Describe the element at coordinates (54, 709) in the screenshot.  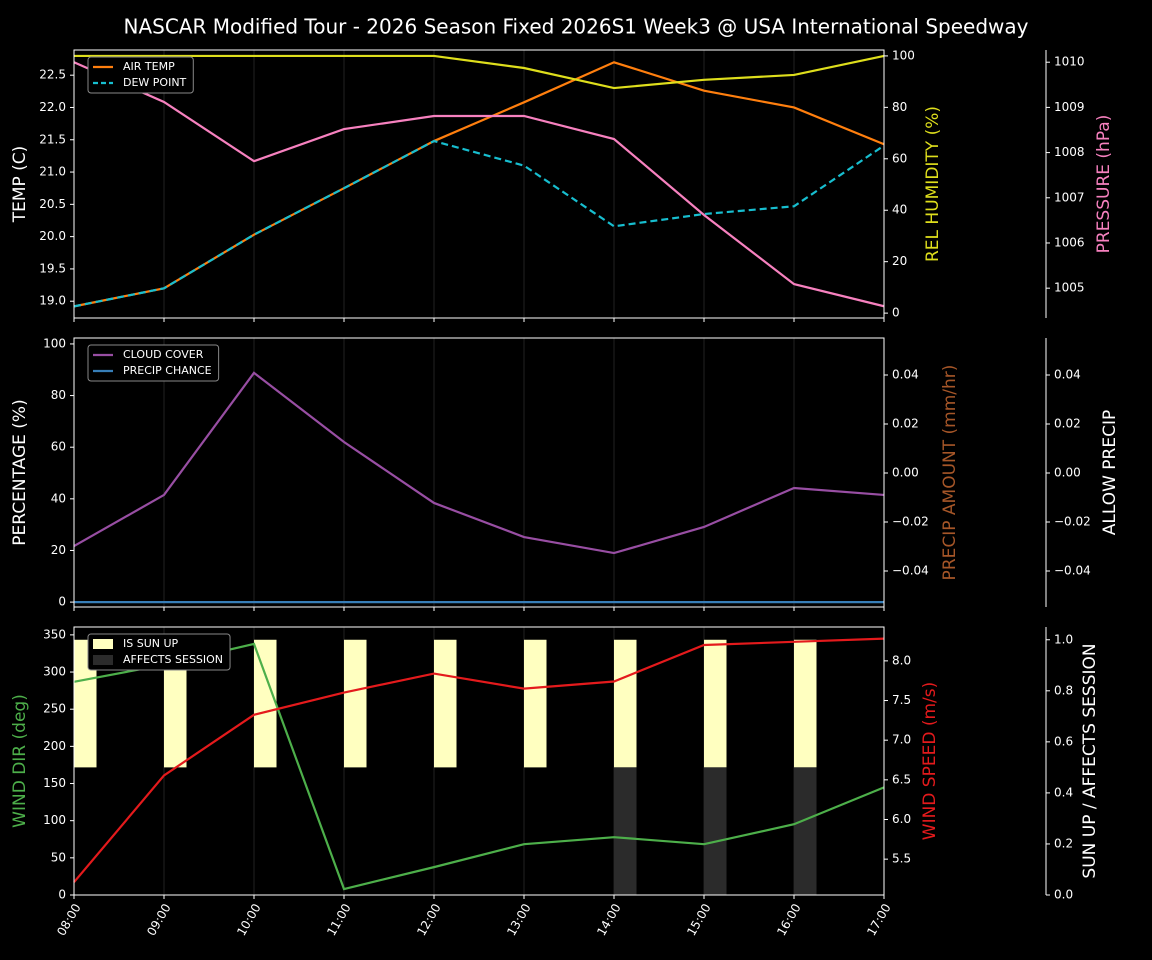
I see `y-tick-label: 250` at that location.